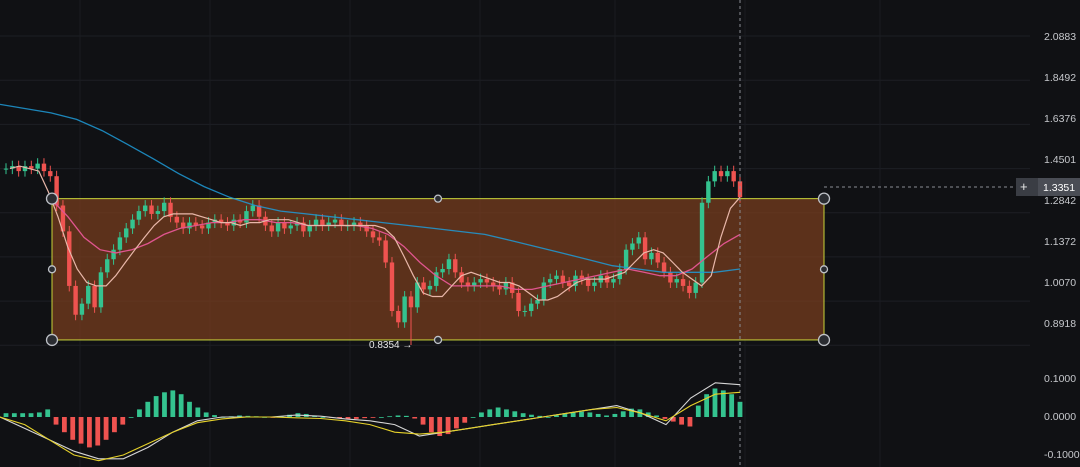  I want to click on macd-tick: -0.1000, so click(1062, 455).